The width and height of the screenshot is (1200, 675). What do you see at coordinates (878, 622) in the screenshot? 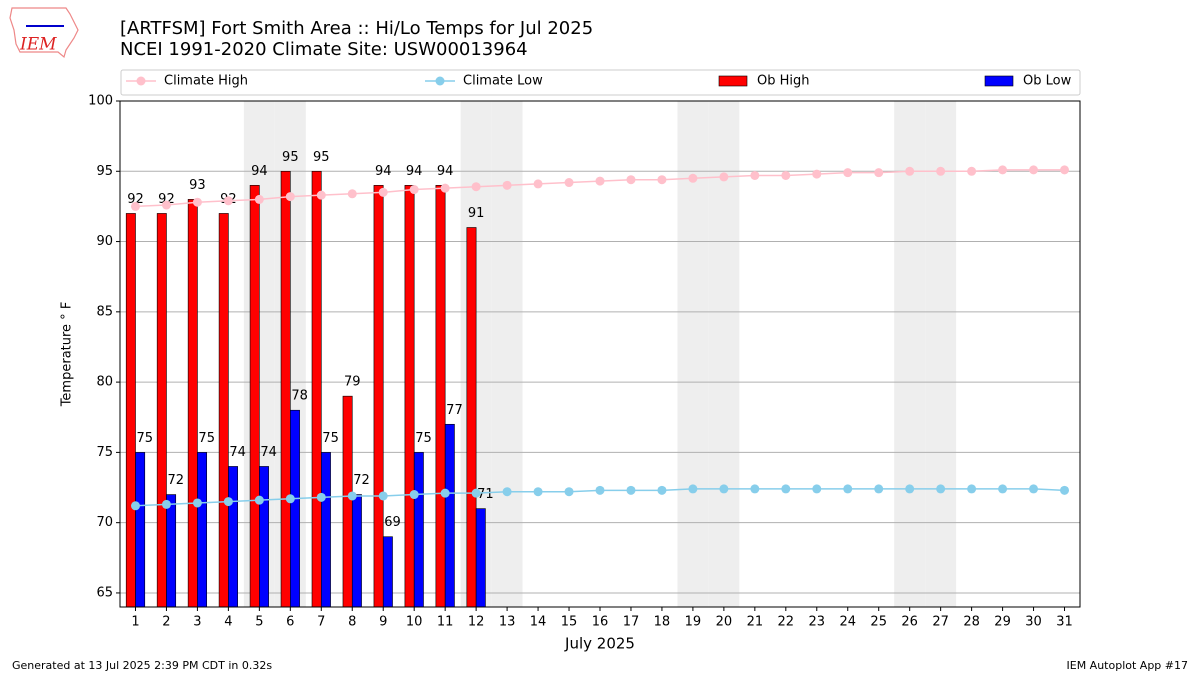
I see `x-tick-label: 25` at bounding box center [878, 622].